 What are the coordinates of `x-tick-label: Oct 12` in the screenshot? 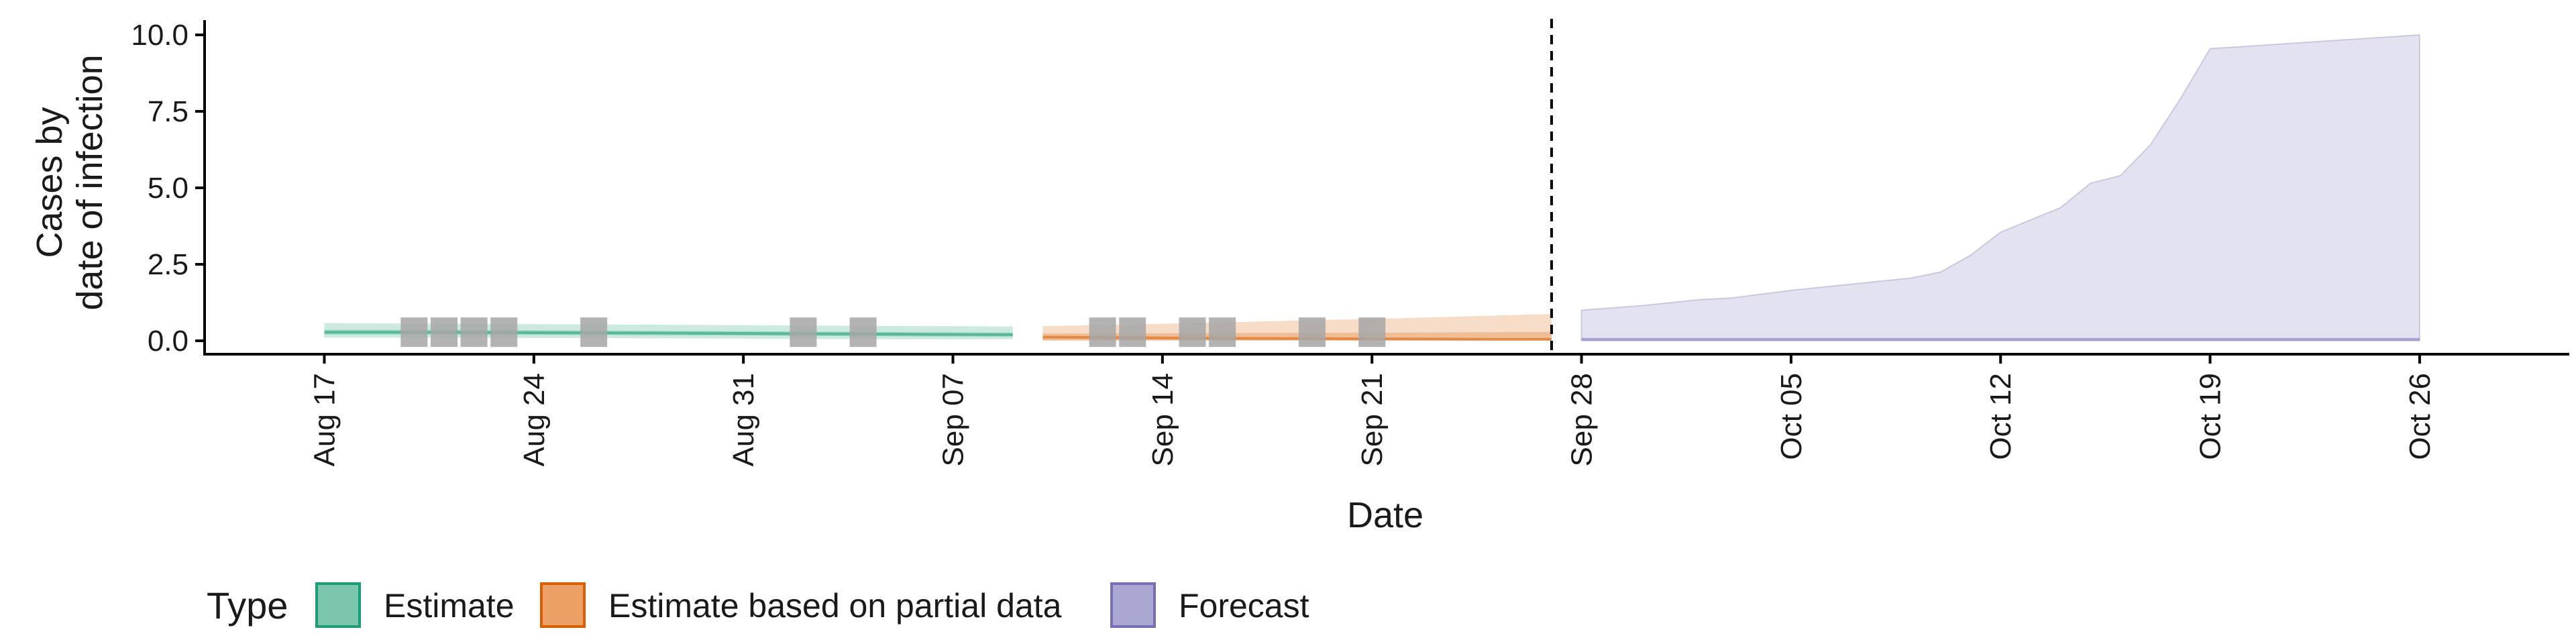 It's located at (2000, 416).